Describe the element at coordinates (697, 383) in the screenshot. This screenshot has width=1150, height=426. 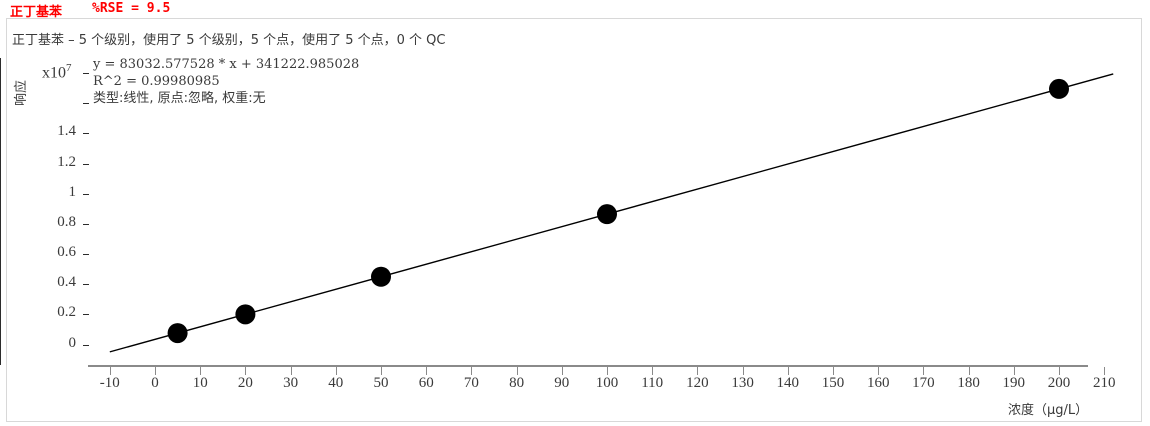
I see `x-tick-label: 120` at that location.